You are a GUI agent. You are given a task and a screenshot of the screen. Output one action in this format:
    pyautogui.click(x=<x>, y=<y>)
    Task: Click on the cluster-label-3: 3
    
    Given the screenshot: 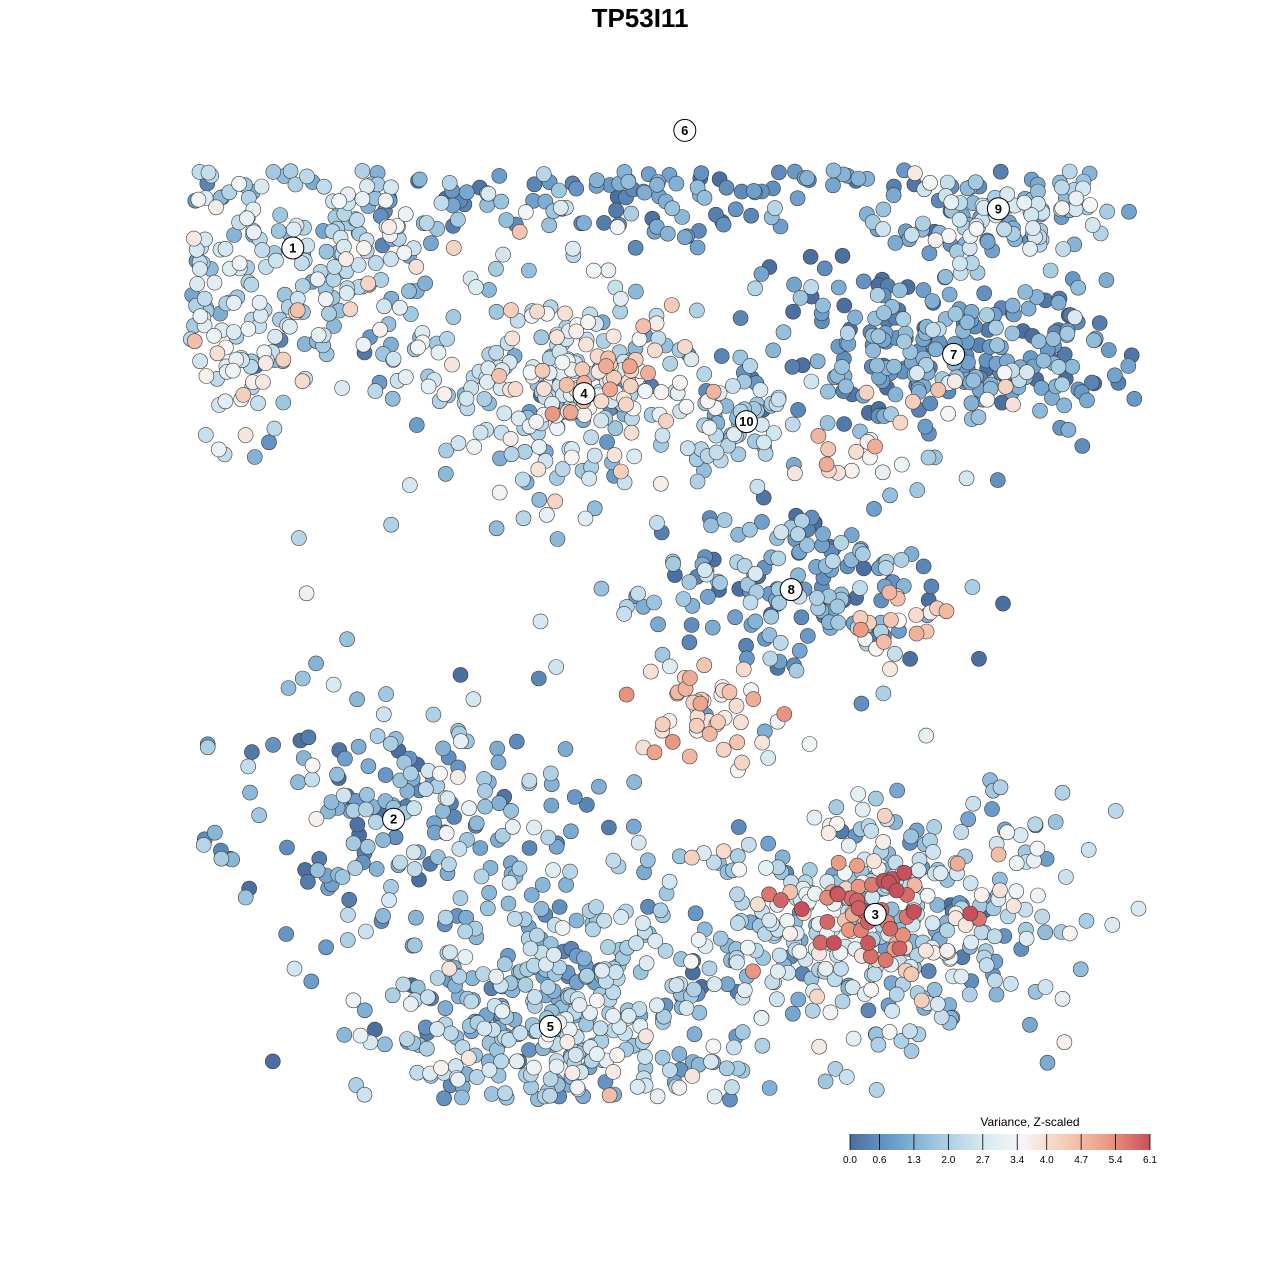 What is the action you would take?
    pyautogui.click(x=875, y=914)
    